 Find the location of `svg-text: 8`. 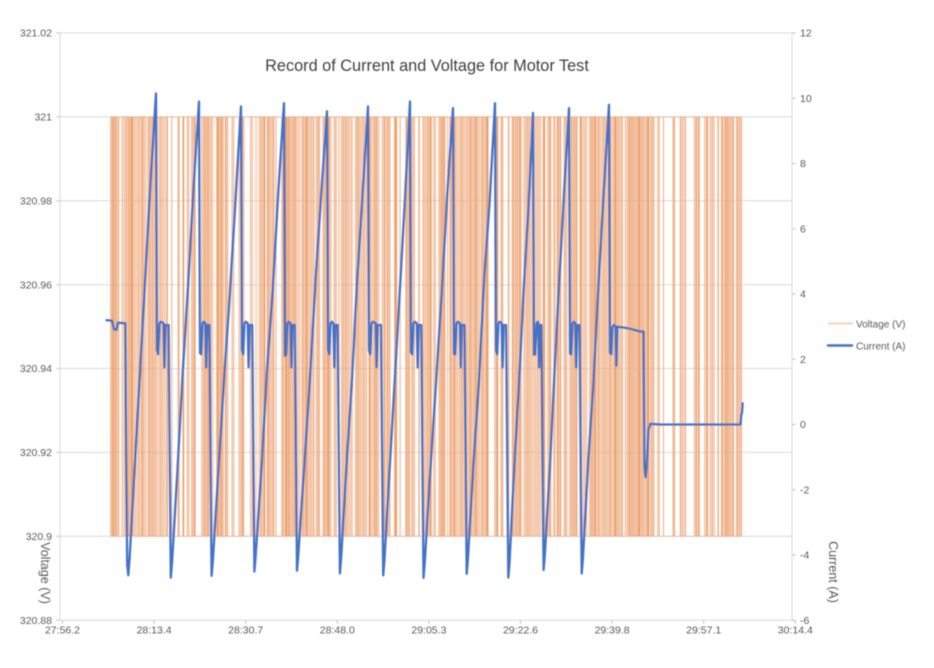

svg-text: 8 is located at coordinates (803, 164).